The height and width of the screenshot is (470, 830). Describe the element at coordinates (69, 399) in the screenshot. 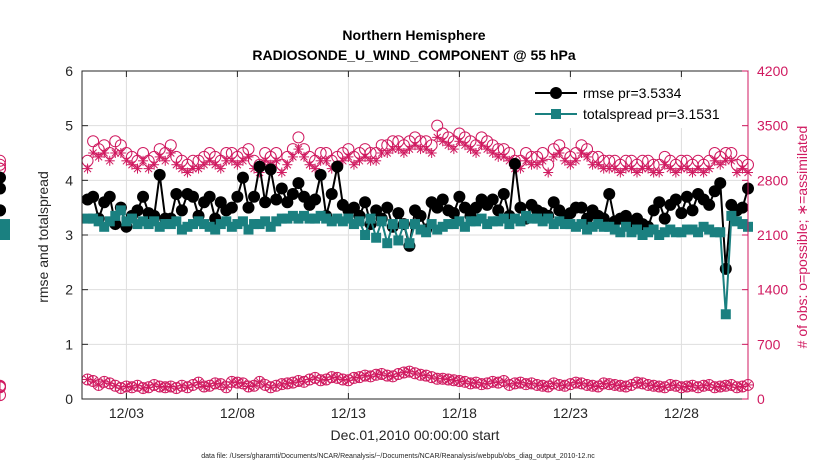

I see `y-tick-label: 0` at that location.